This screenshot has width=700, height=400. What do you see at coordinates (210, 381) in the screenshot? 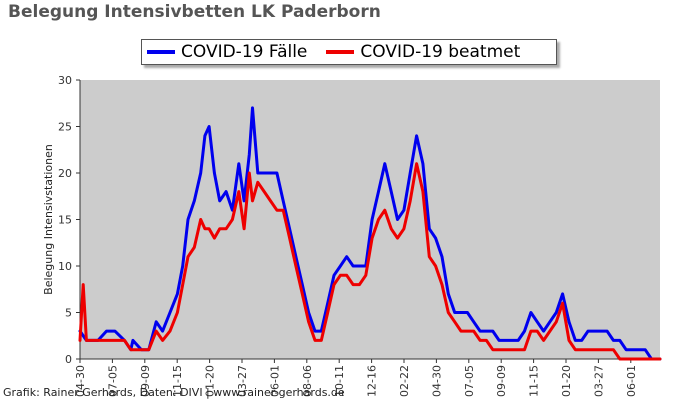
I see `x-tick-label-4: 01-20` at bounding box center [210, 381].